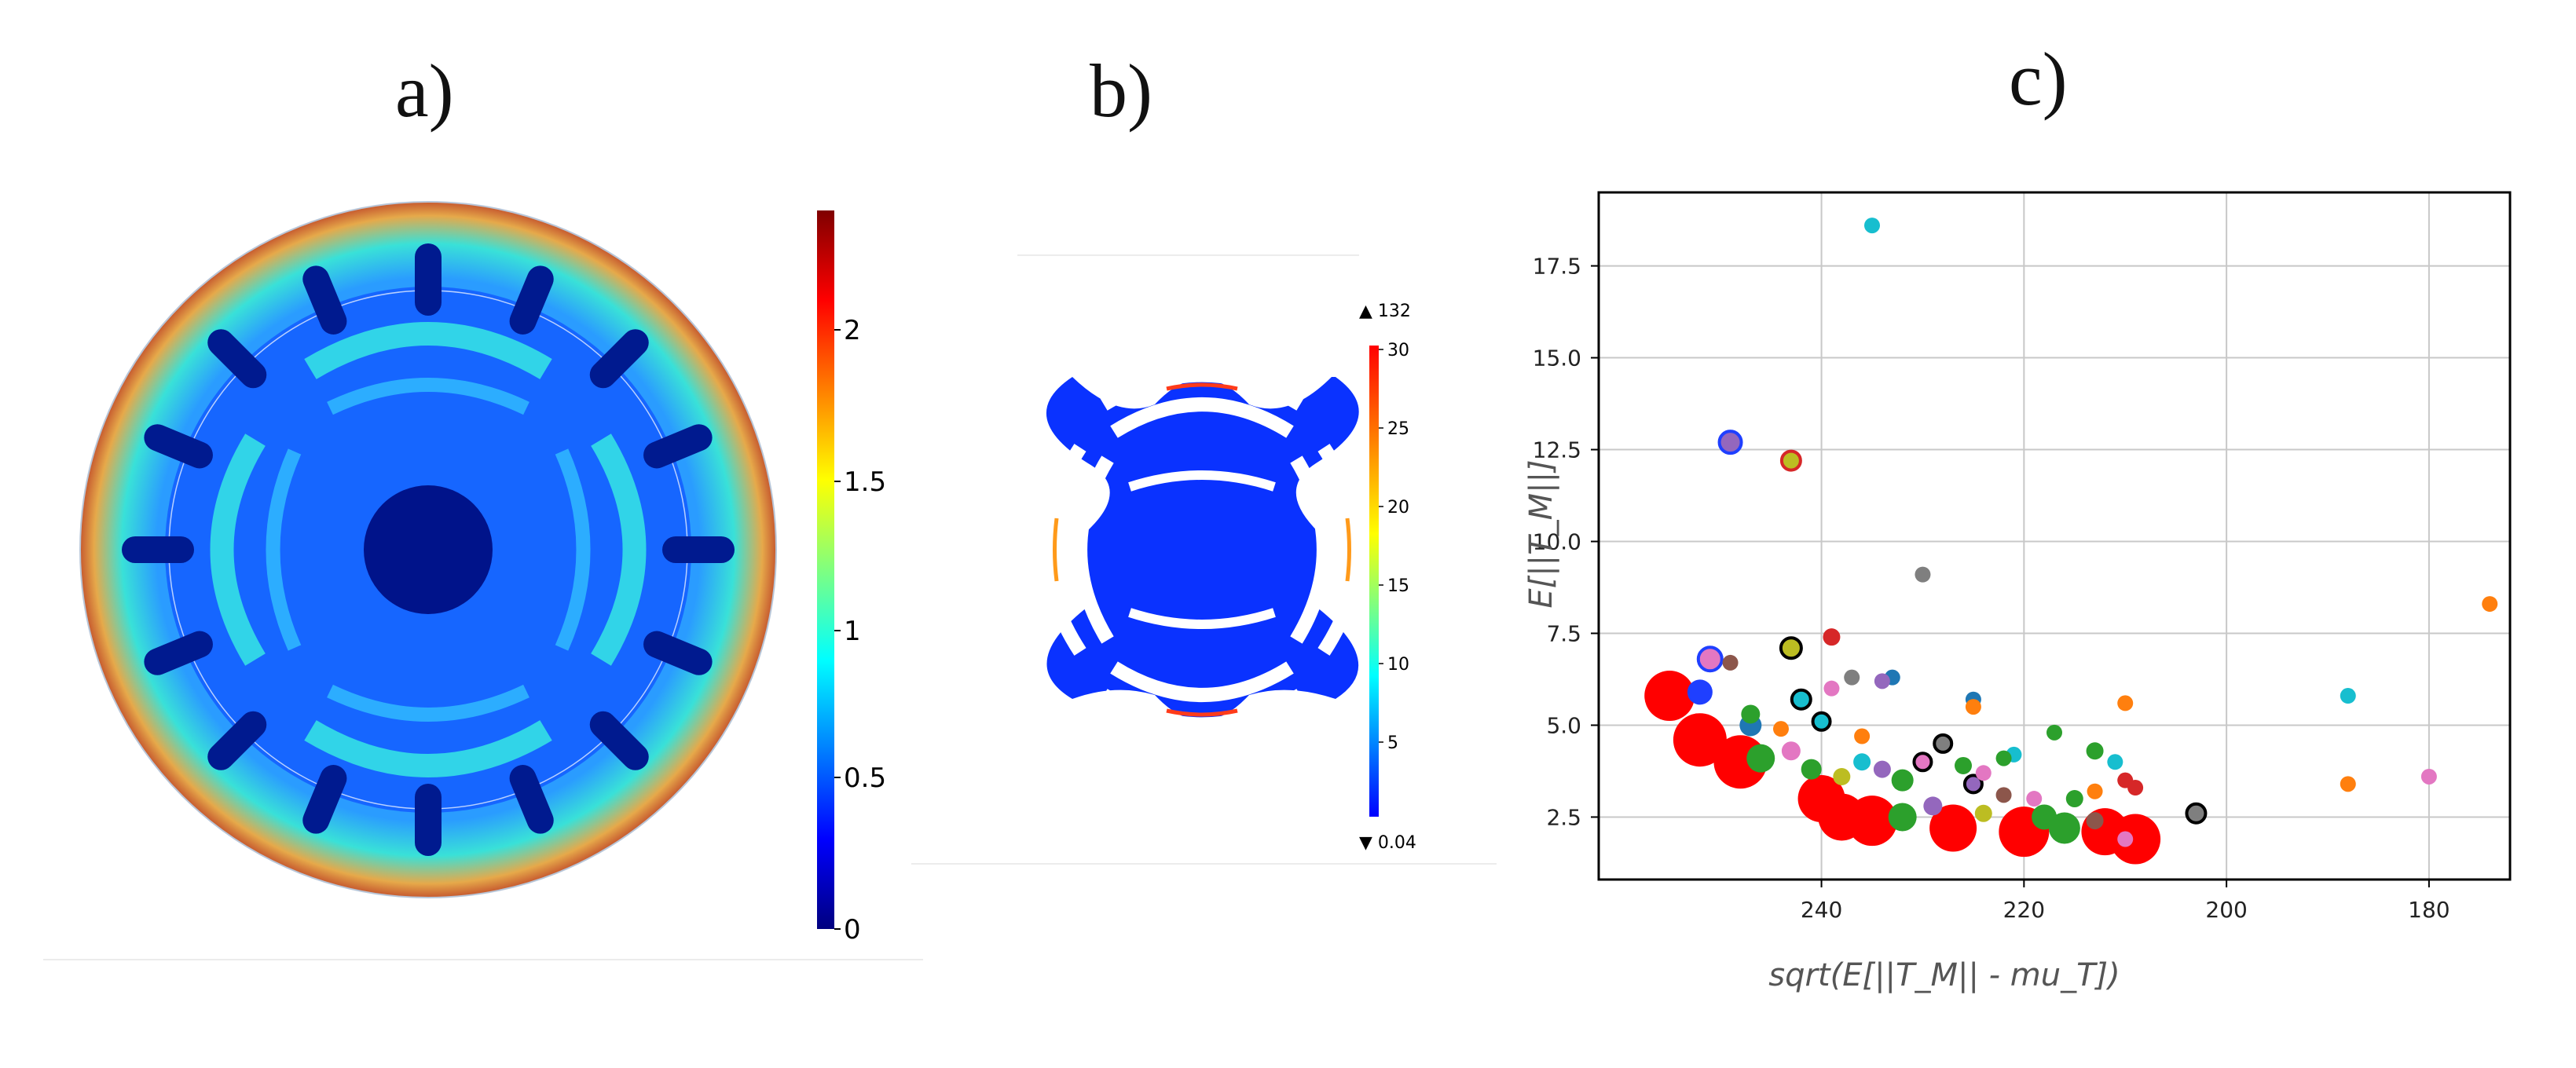 The height and width of the screenshot is (1068, 2576). What do you see at coordinates (1563, 725) in the screenshot?
I see `y-tick-label: 5.0` at bounding box center [1563, 725].